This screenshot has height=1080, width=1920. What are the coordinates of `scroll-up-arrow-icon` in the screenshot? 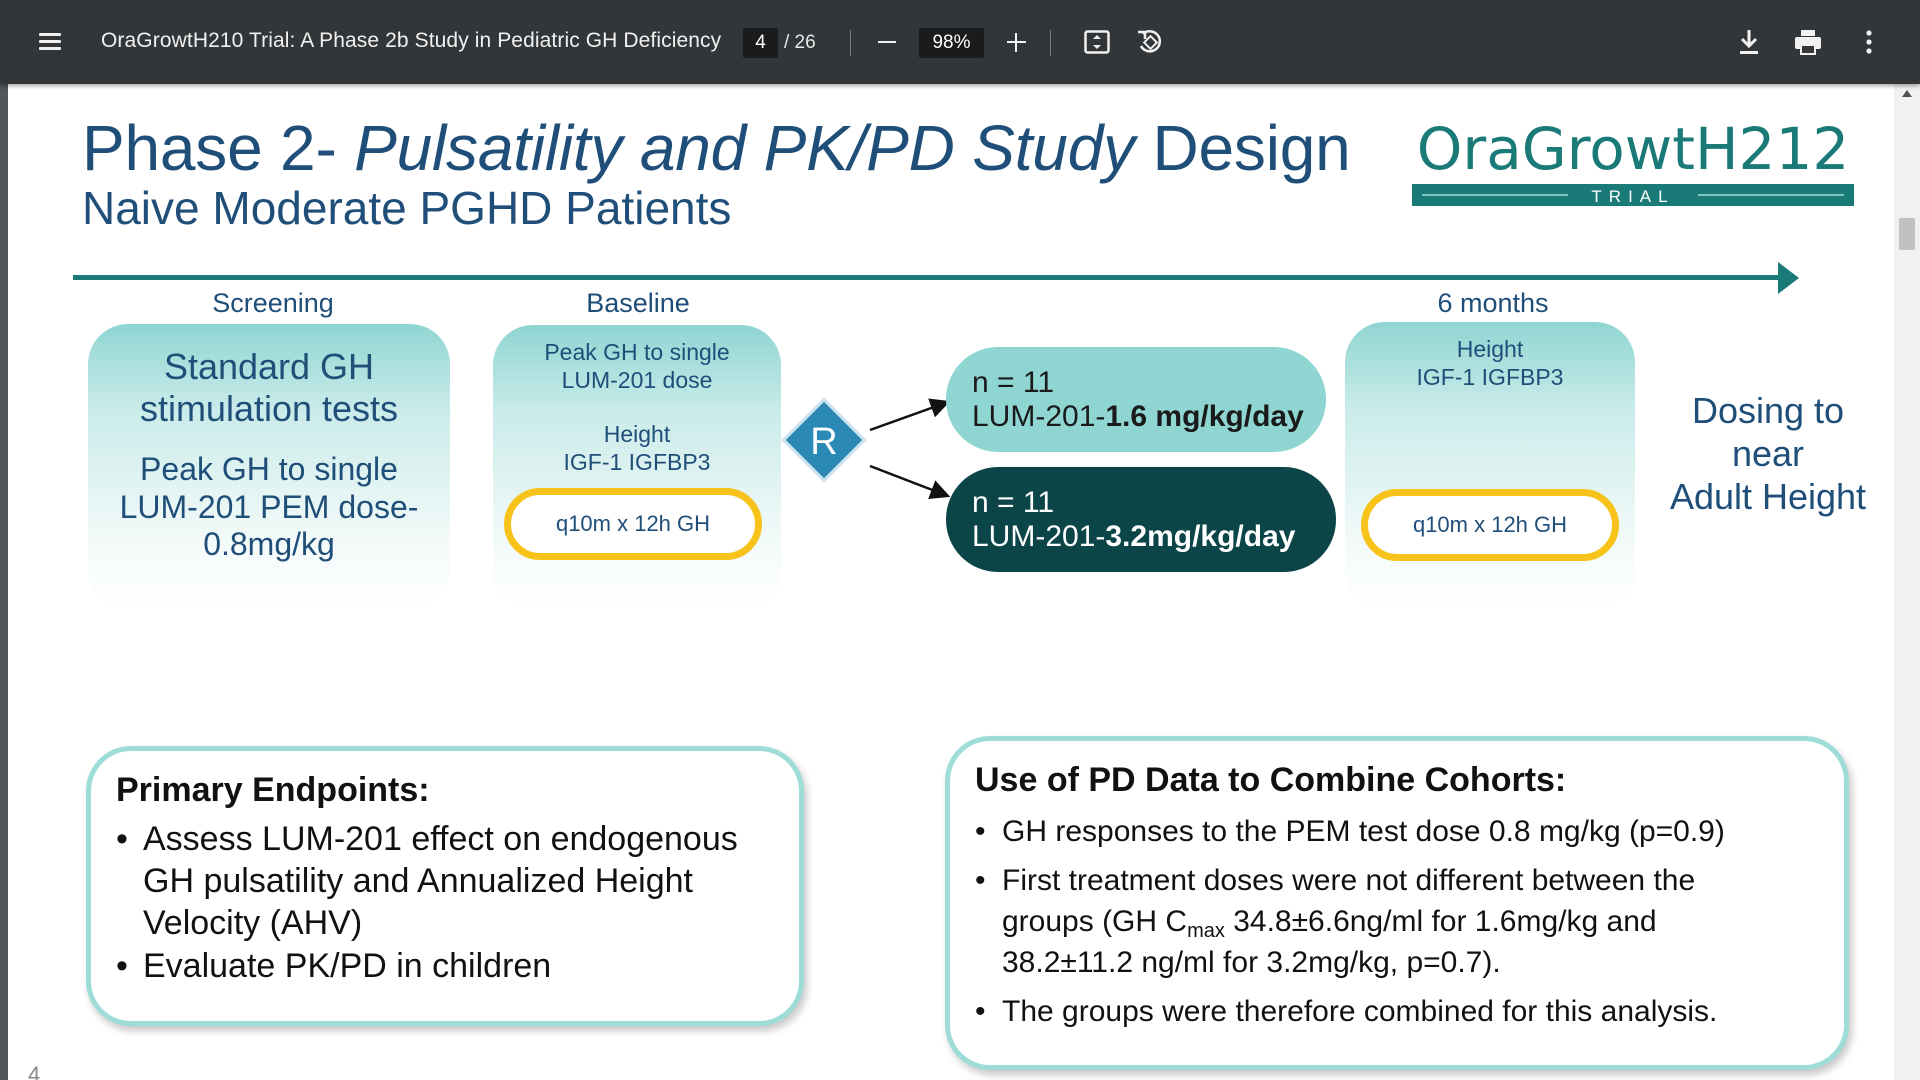 It's located at (1907, 93).